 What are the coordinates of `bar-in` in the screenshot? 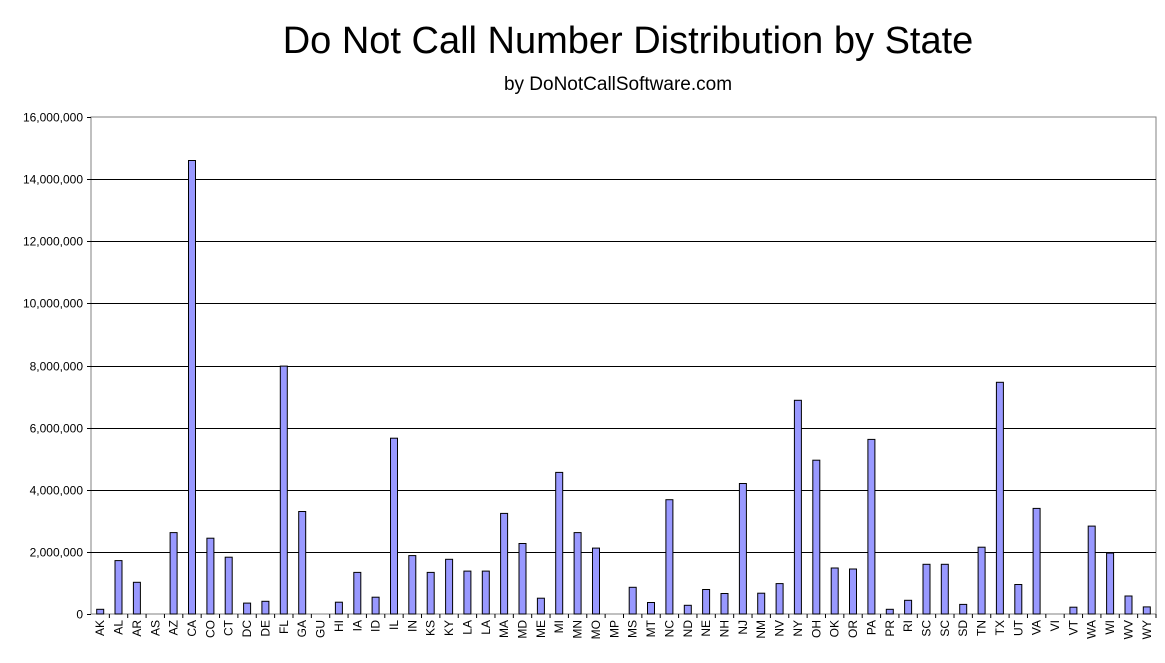 It's located at (412, 585).